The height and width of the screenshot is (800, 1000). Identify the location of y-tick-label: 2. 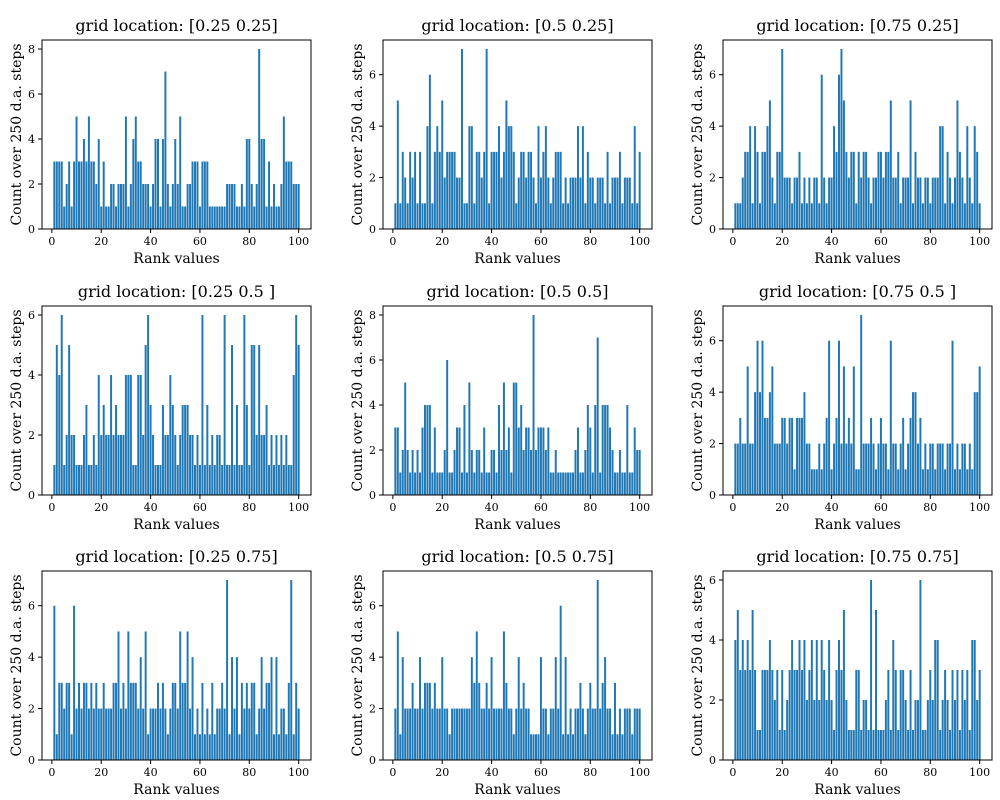
(712, 178).